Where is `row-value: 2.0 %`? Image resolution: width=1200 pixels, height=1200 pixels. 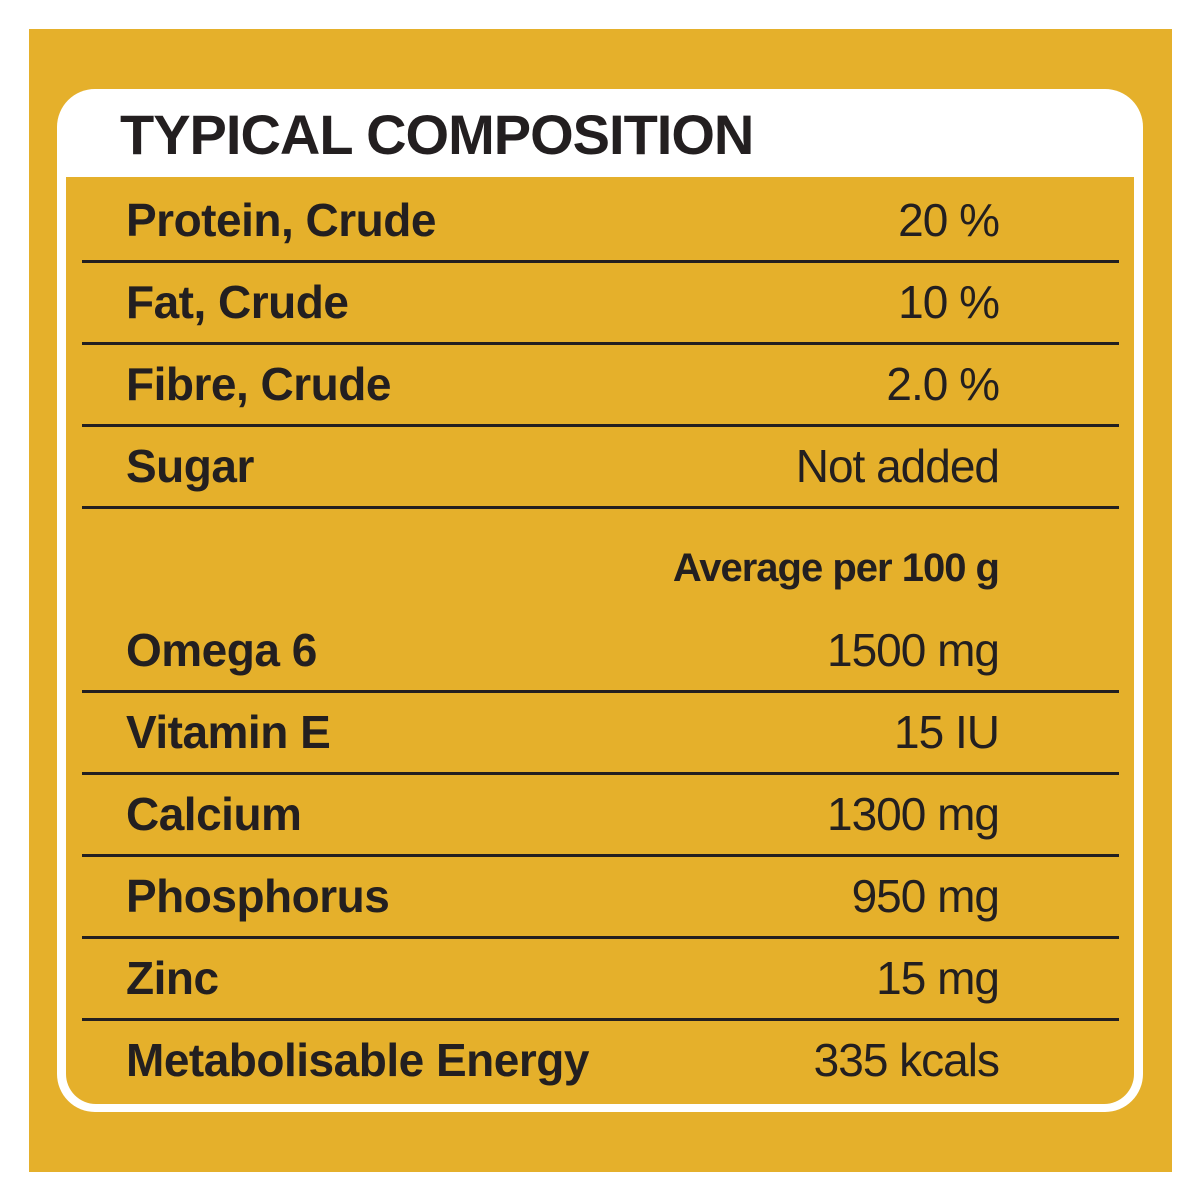 row-value: 2.0 % is located at coordinates (943, 384).